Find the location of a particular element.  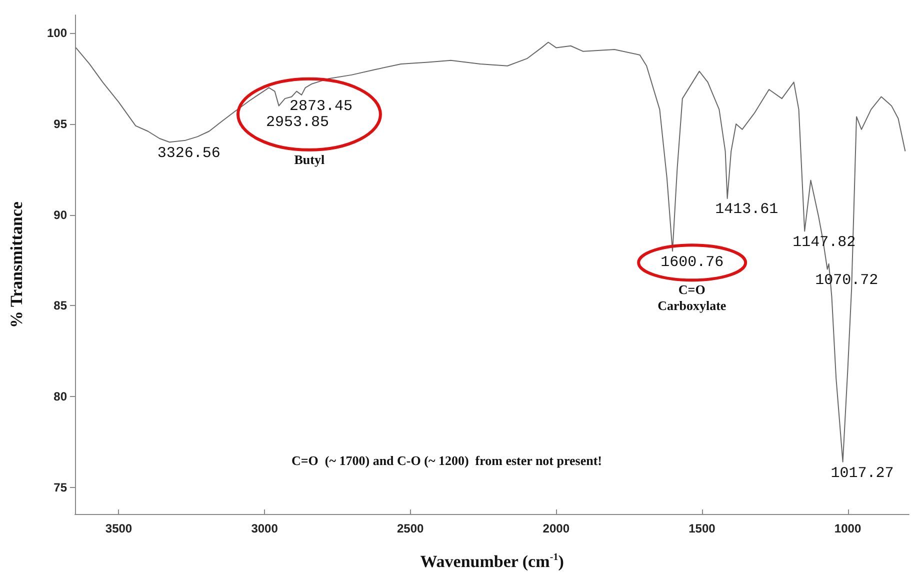

annotation: C=O (~ 1700) and C-O (~ 1200) from ester not present! is located at coordinates (447, 460).